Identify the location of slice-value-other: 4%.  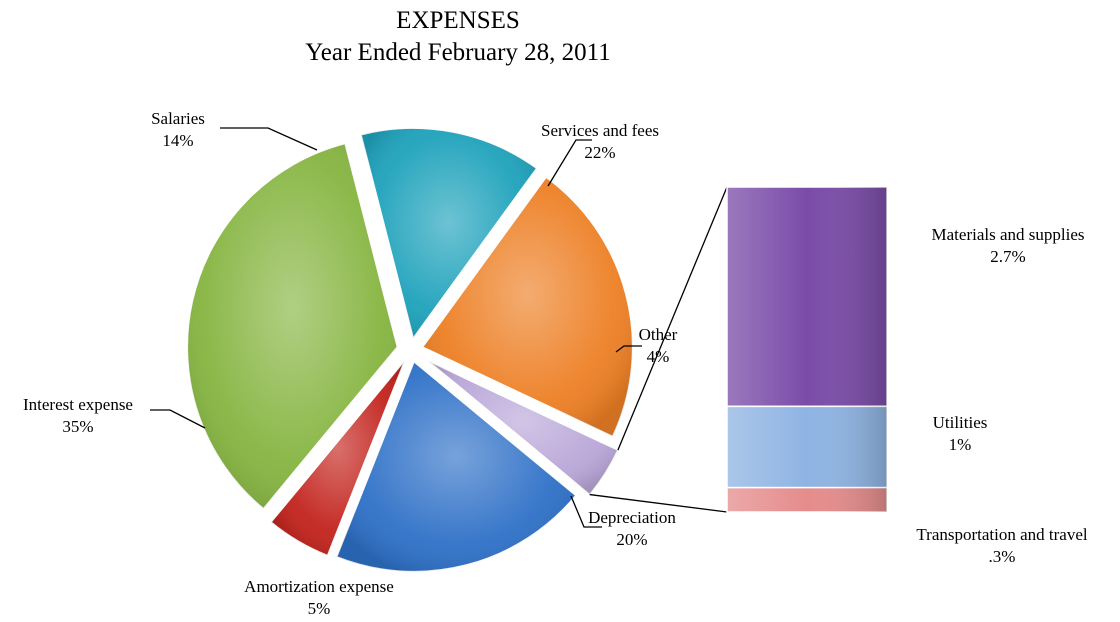
(658, 356).